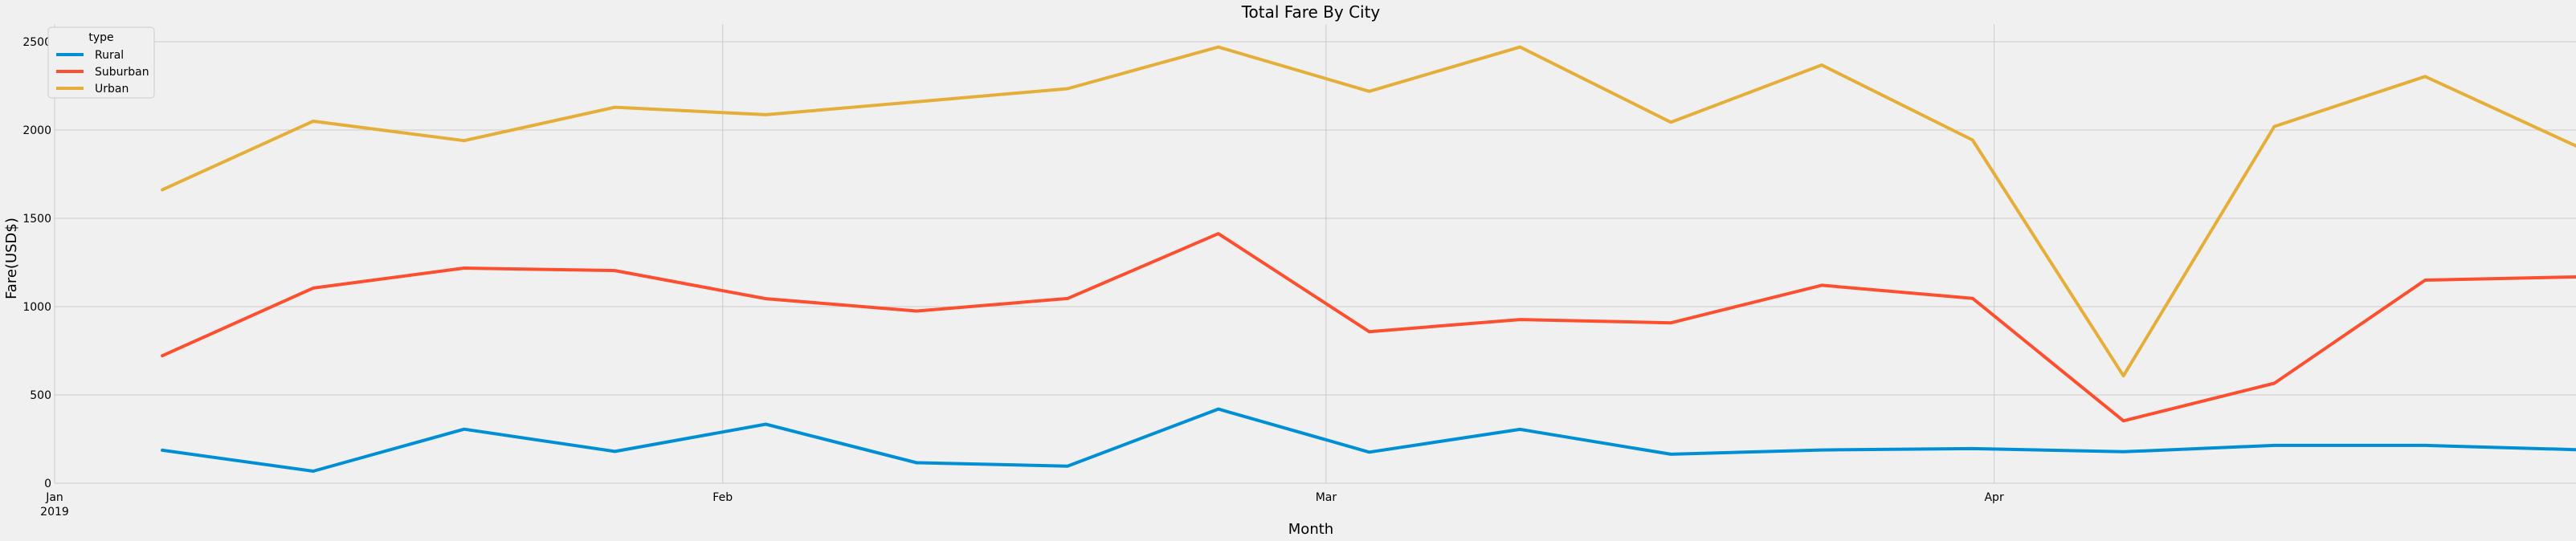 The image size is (2576, 541). I want to click on legend: type Rural Suburban Urban, so click(101, 62).